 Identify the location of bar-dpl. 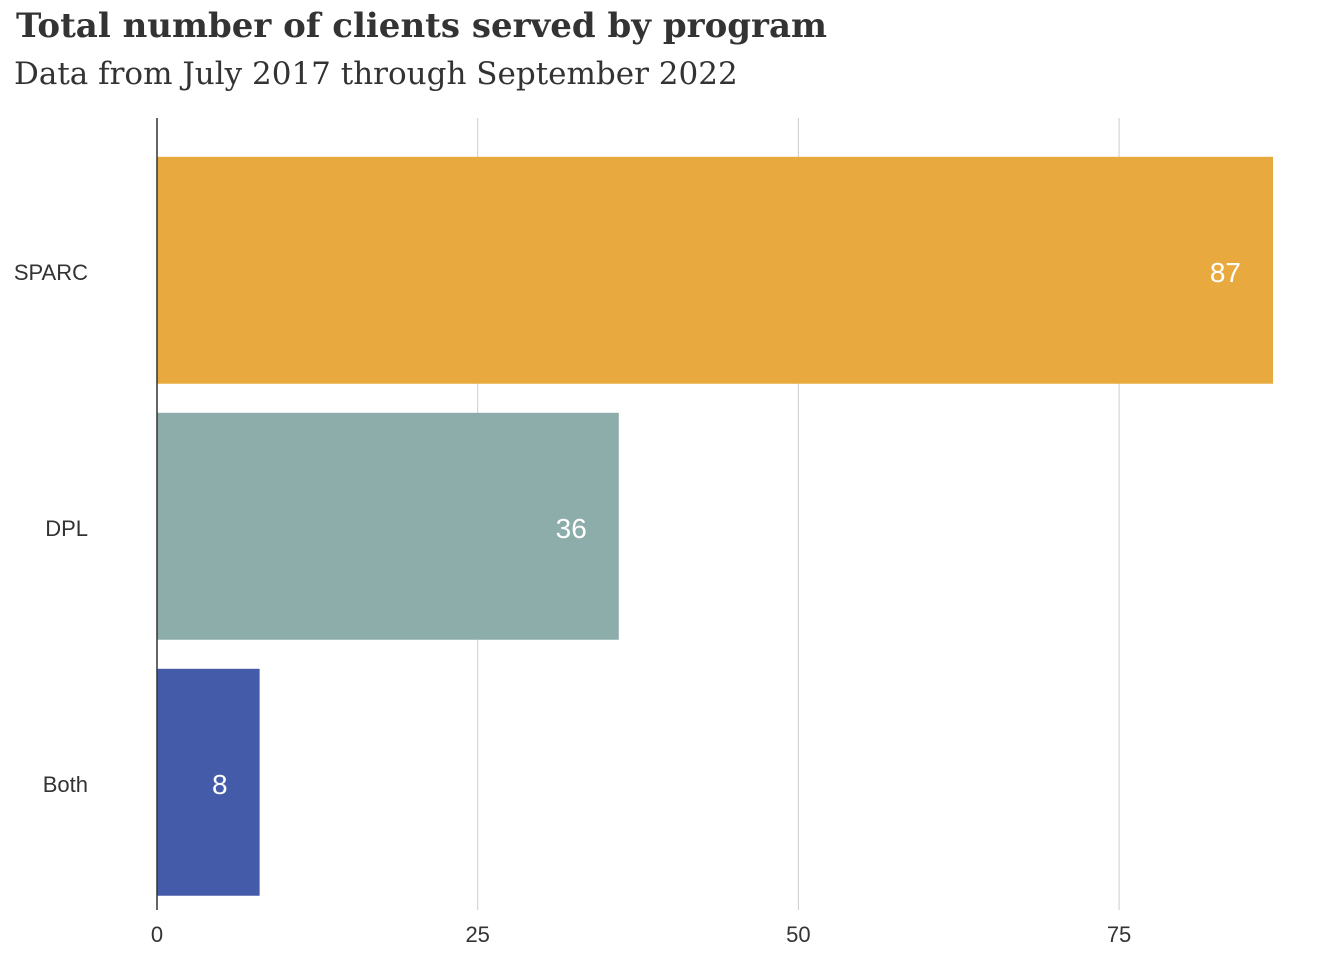
(388, 526).